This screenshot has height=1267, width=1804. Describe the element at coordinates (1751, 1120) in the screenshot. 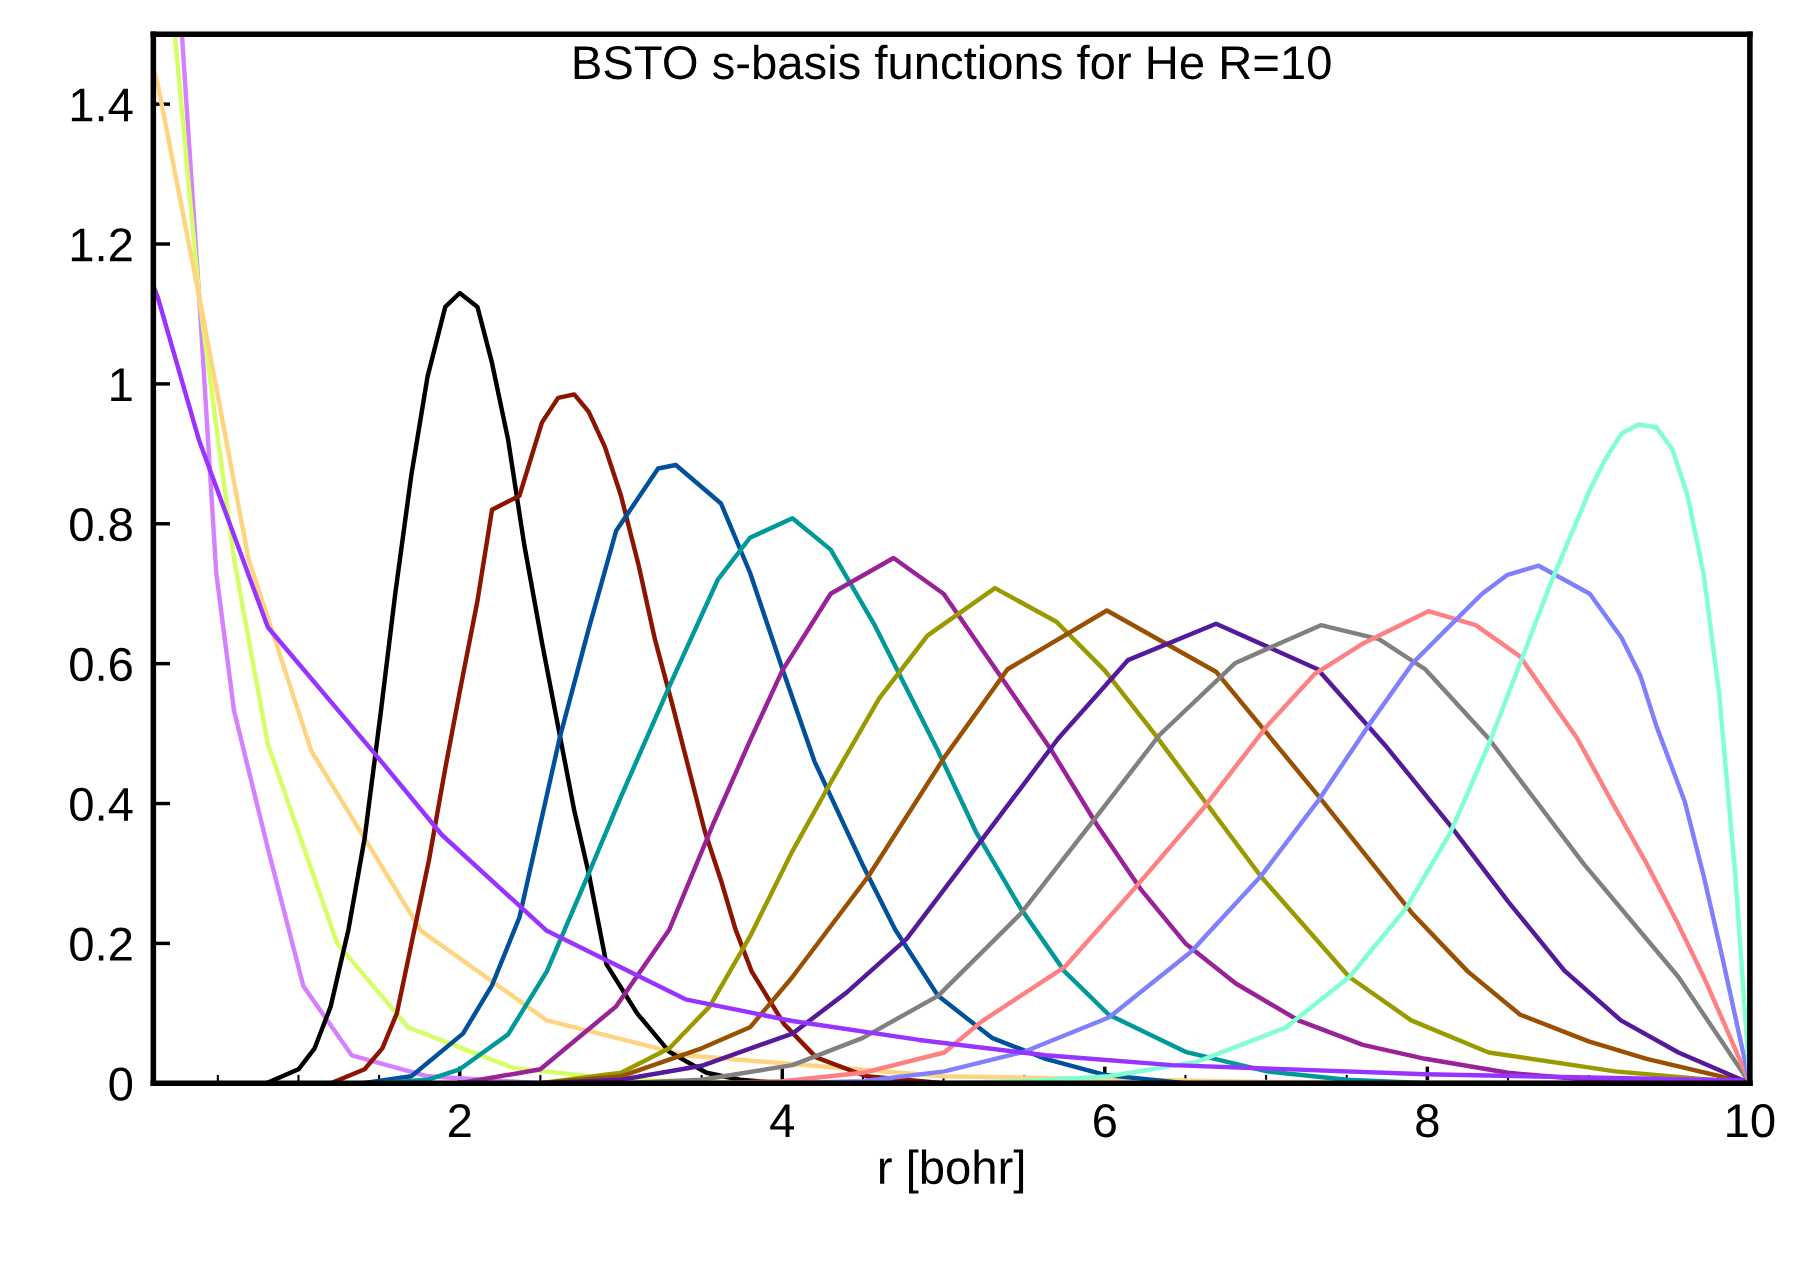

I see `x-tick-label: 10` at that location.